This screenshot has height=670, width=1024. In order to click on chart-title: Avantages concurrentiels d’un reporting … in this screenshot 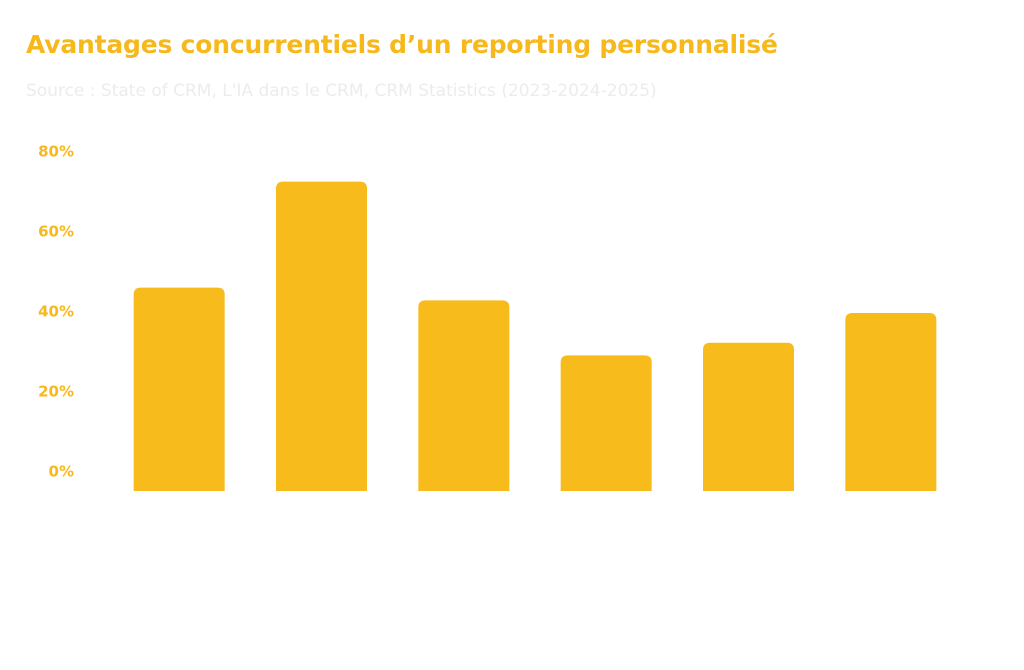, I will do `click(402, 44)`.